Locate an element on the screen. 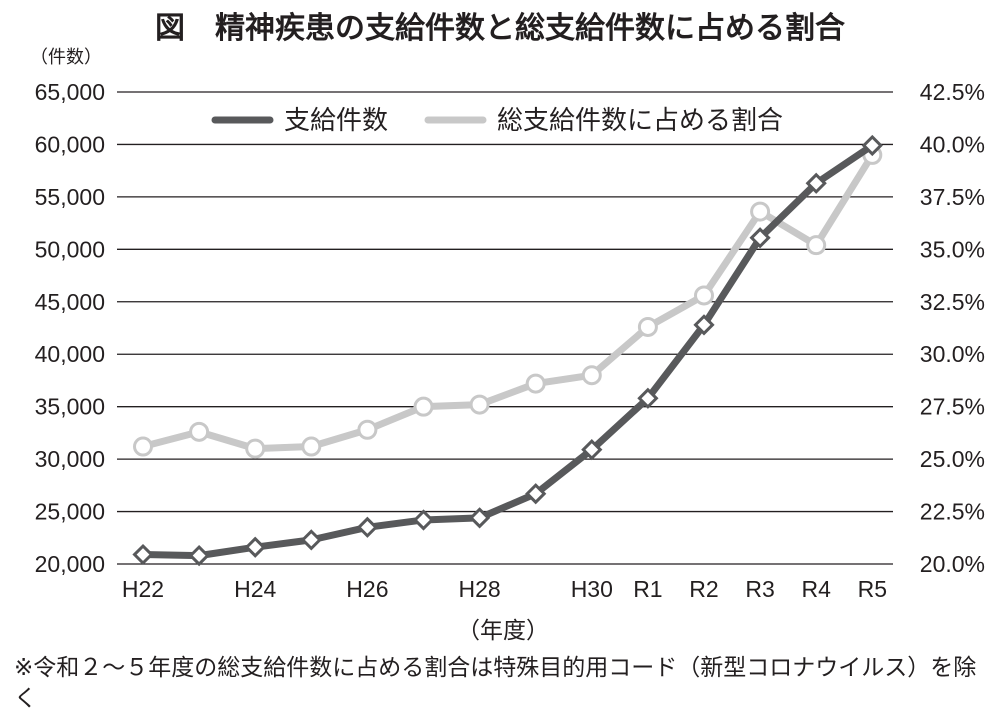  y-axis-unit: （件数） is located at coordinates (66, 57).